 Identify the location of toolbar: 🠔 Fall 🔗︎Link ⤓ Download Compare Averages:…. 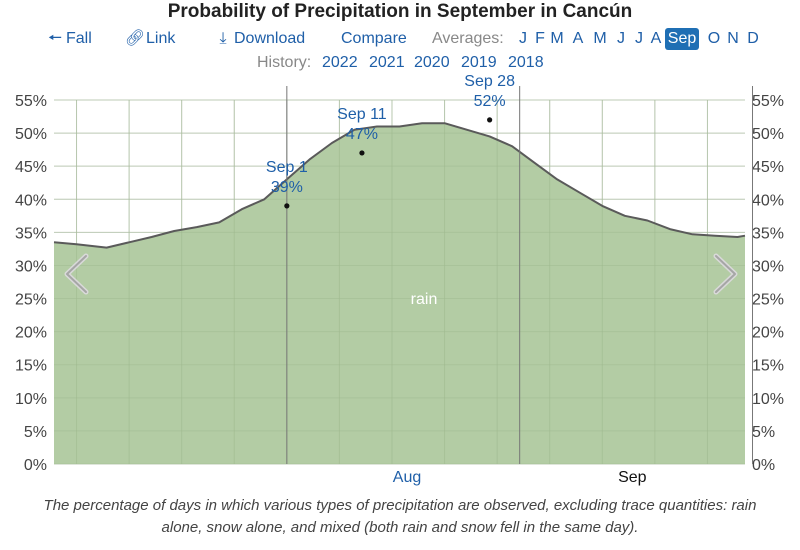
(400, 39).